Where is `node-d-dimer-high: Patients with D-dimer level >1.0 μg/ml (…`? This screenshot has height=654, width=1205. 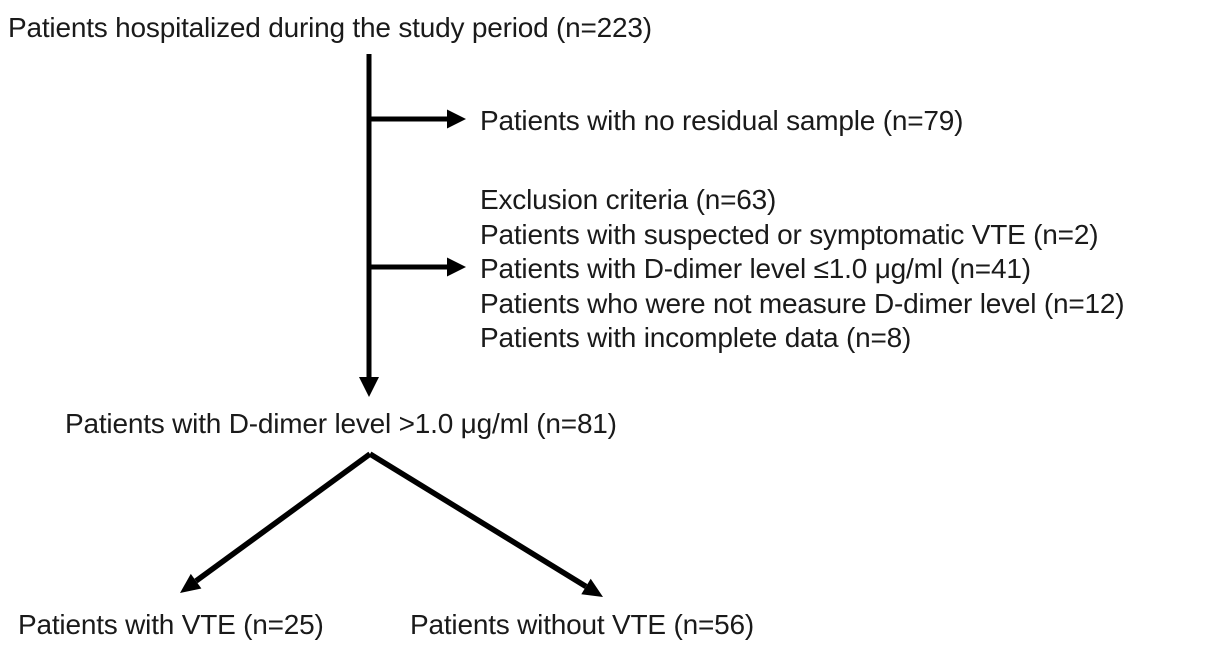
node-d-dimer-high: Patients with D-dimer level >1.0 μg/ml (… is located at coordinates (341, 423).